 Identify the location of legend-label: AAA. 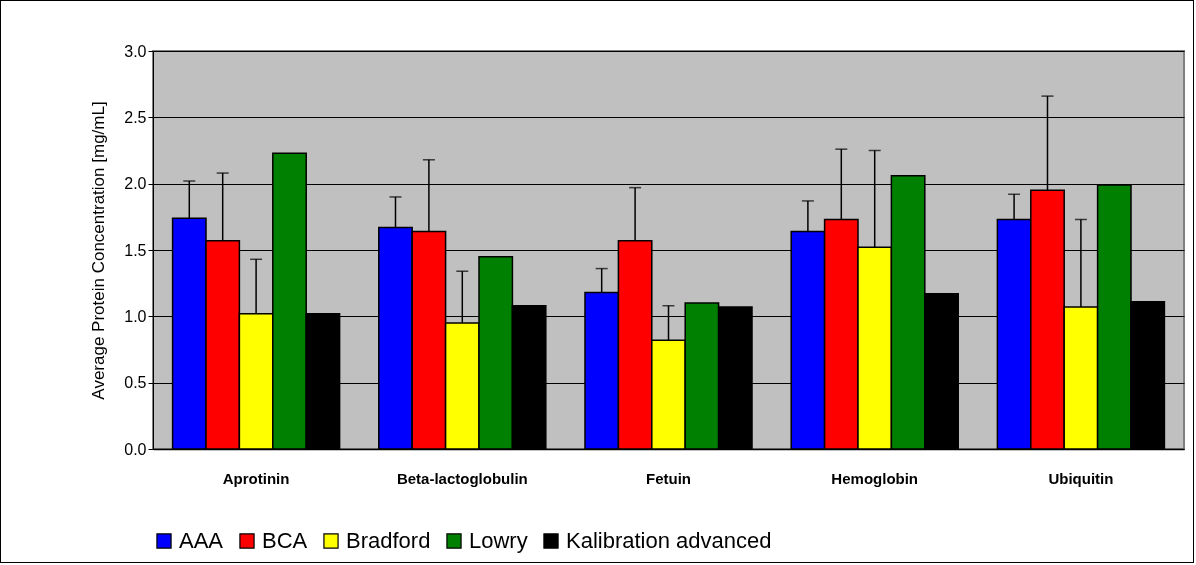
(201, 540).